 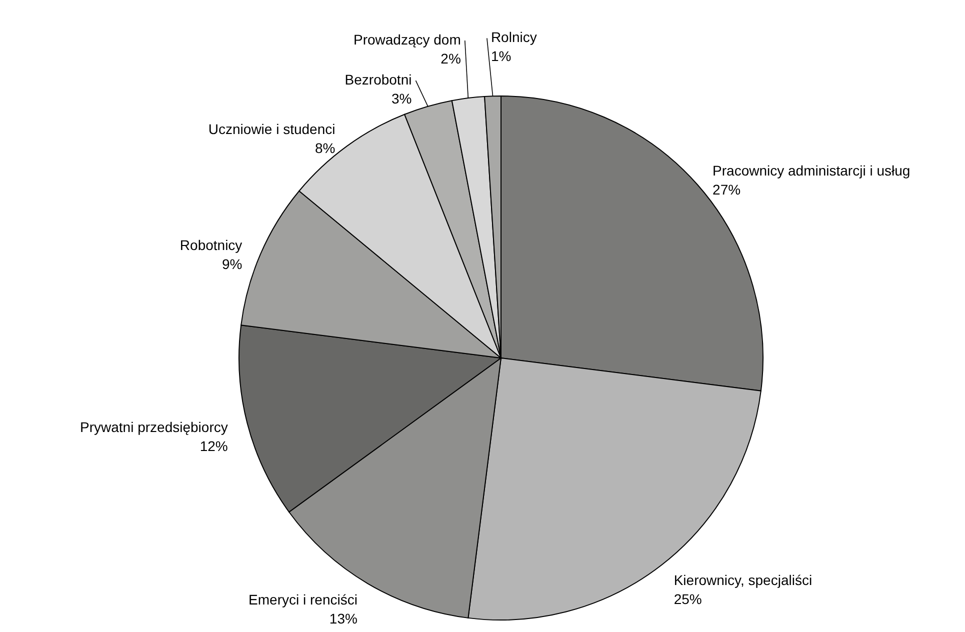 What do you see at coordinates (688, 598) in the screenshot?
I see `data-label: 25%` at bounding box center [688, 598].